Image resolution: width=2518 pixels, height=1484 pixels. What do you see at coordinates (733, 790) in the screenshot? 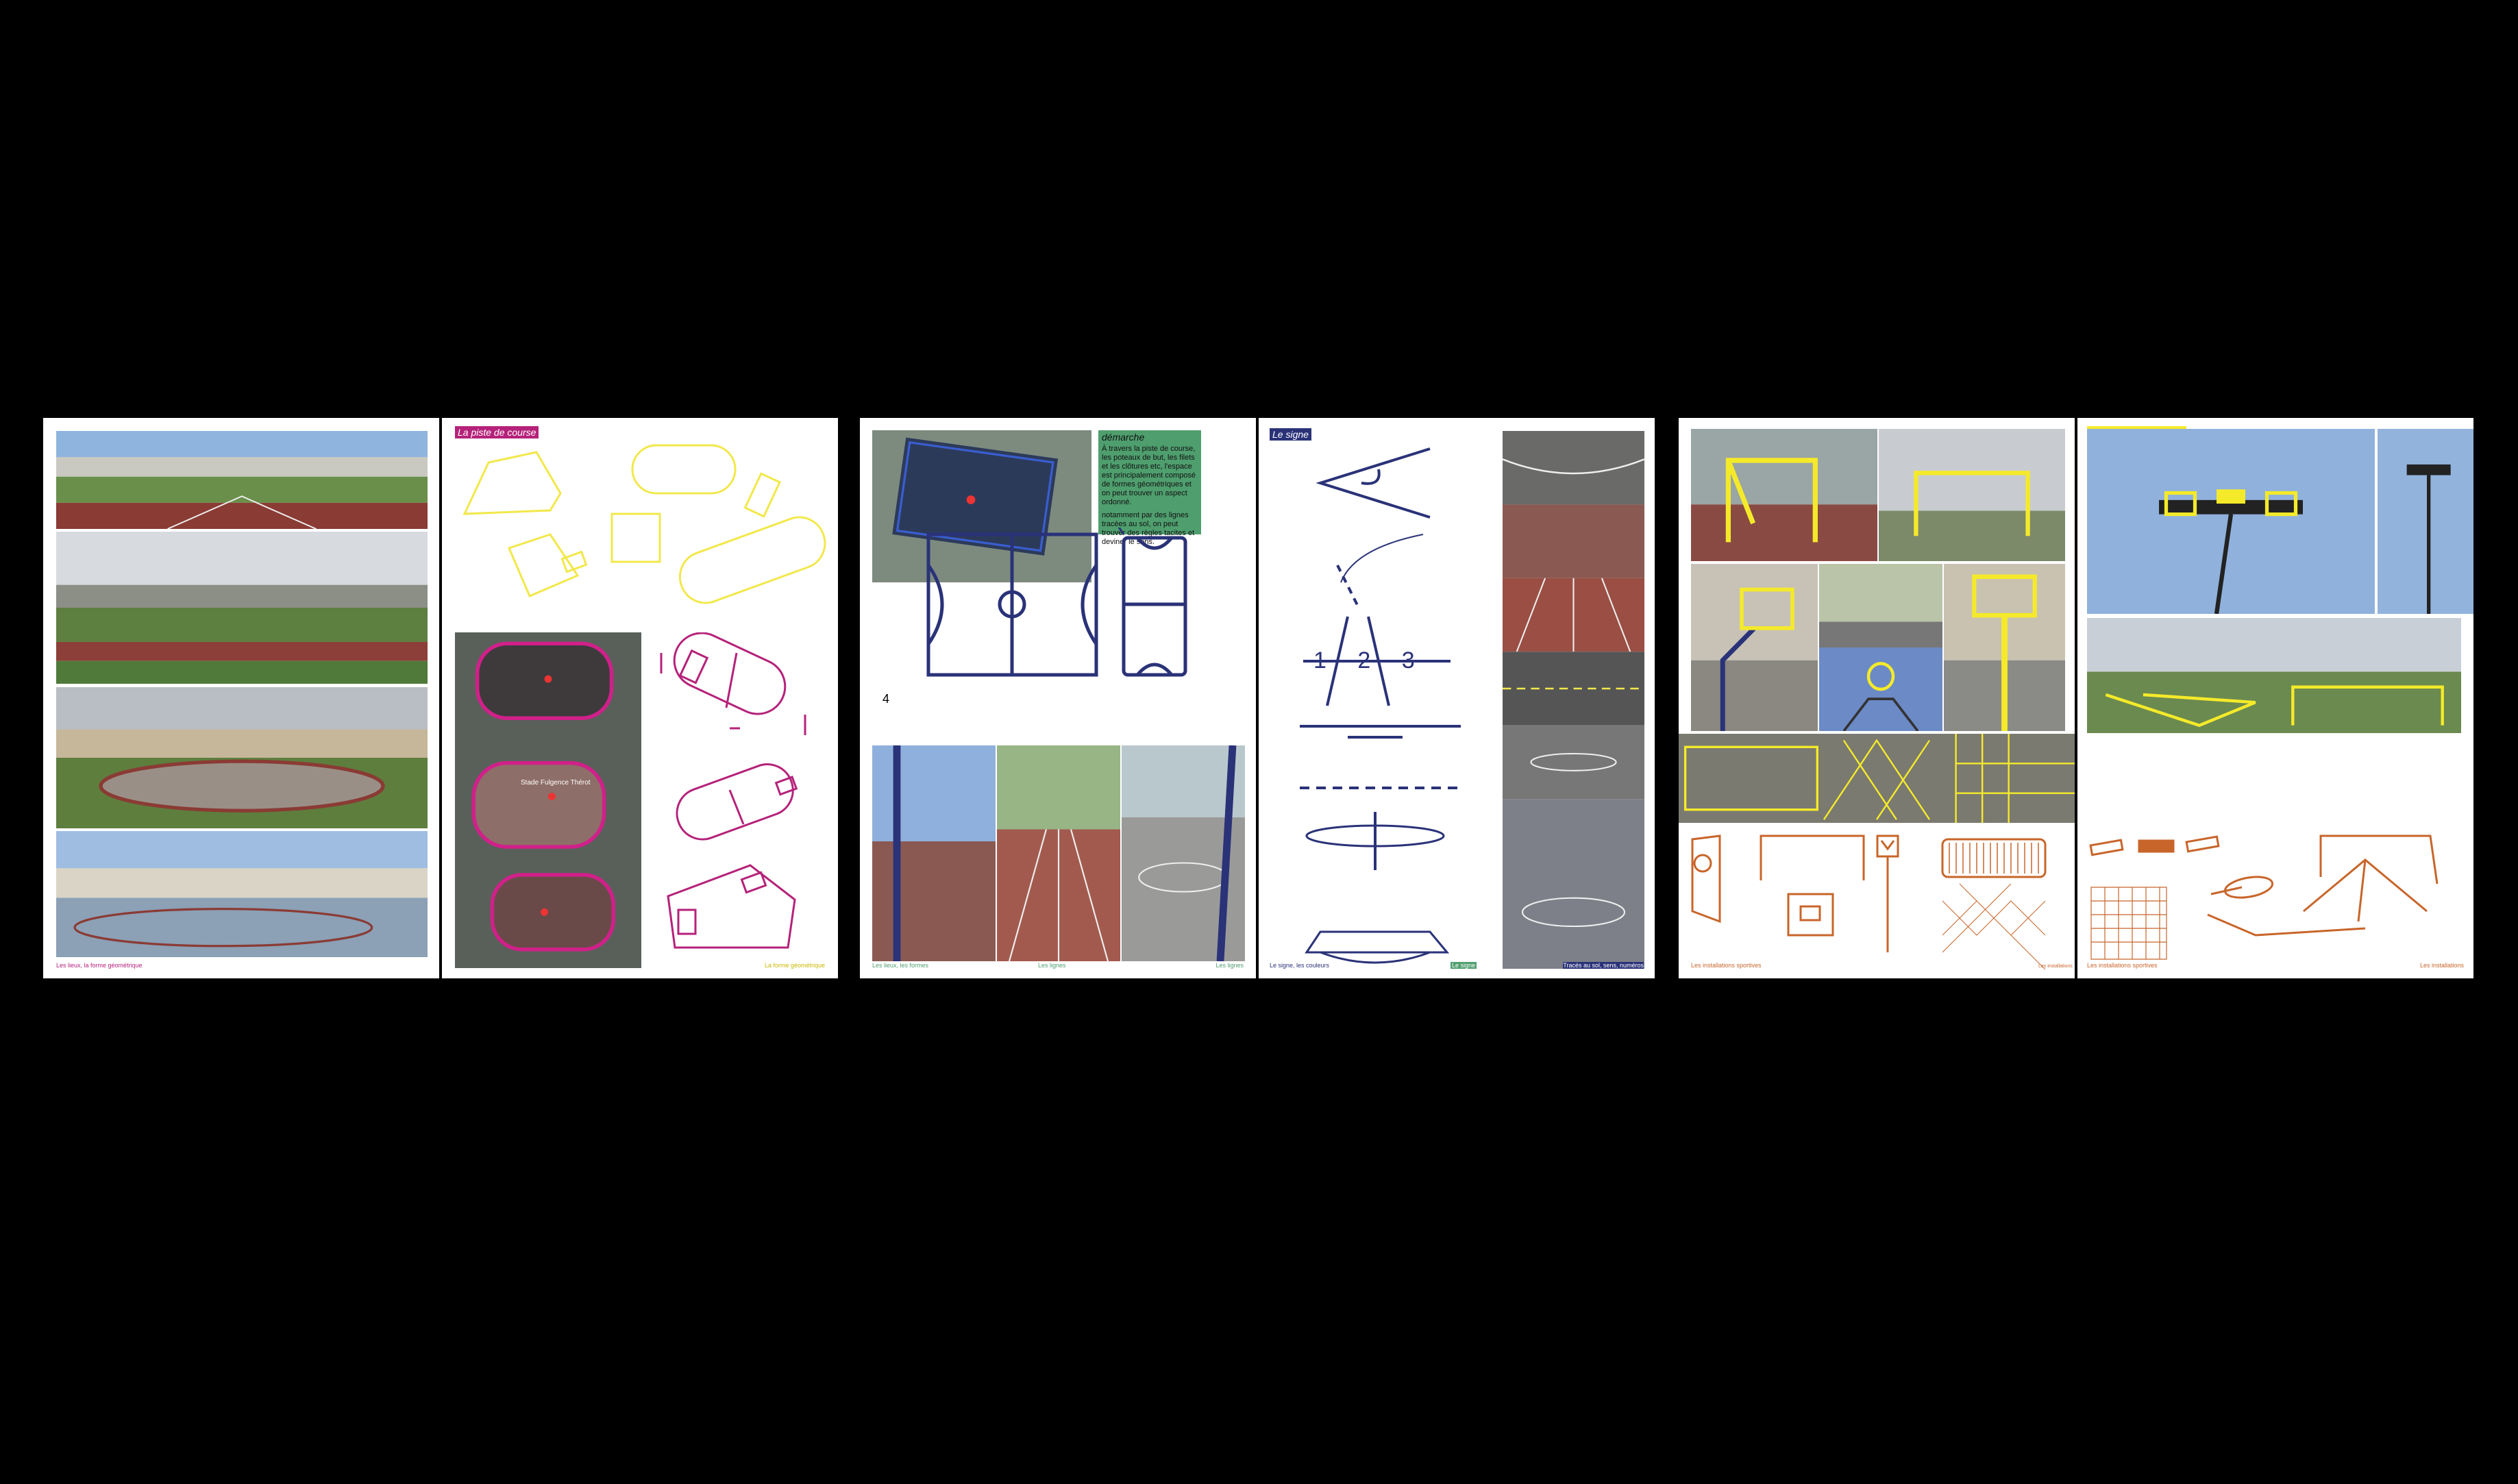
I see `magenta-track-drawings` at bounding box center [733, 790].